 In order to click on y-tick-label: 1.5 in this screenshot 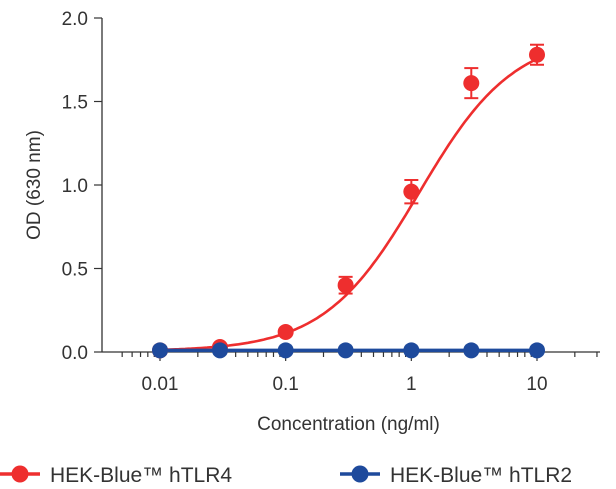, I will do `click(75, 103)`.